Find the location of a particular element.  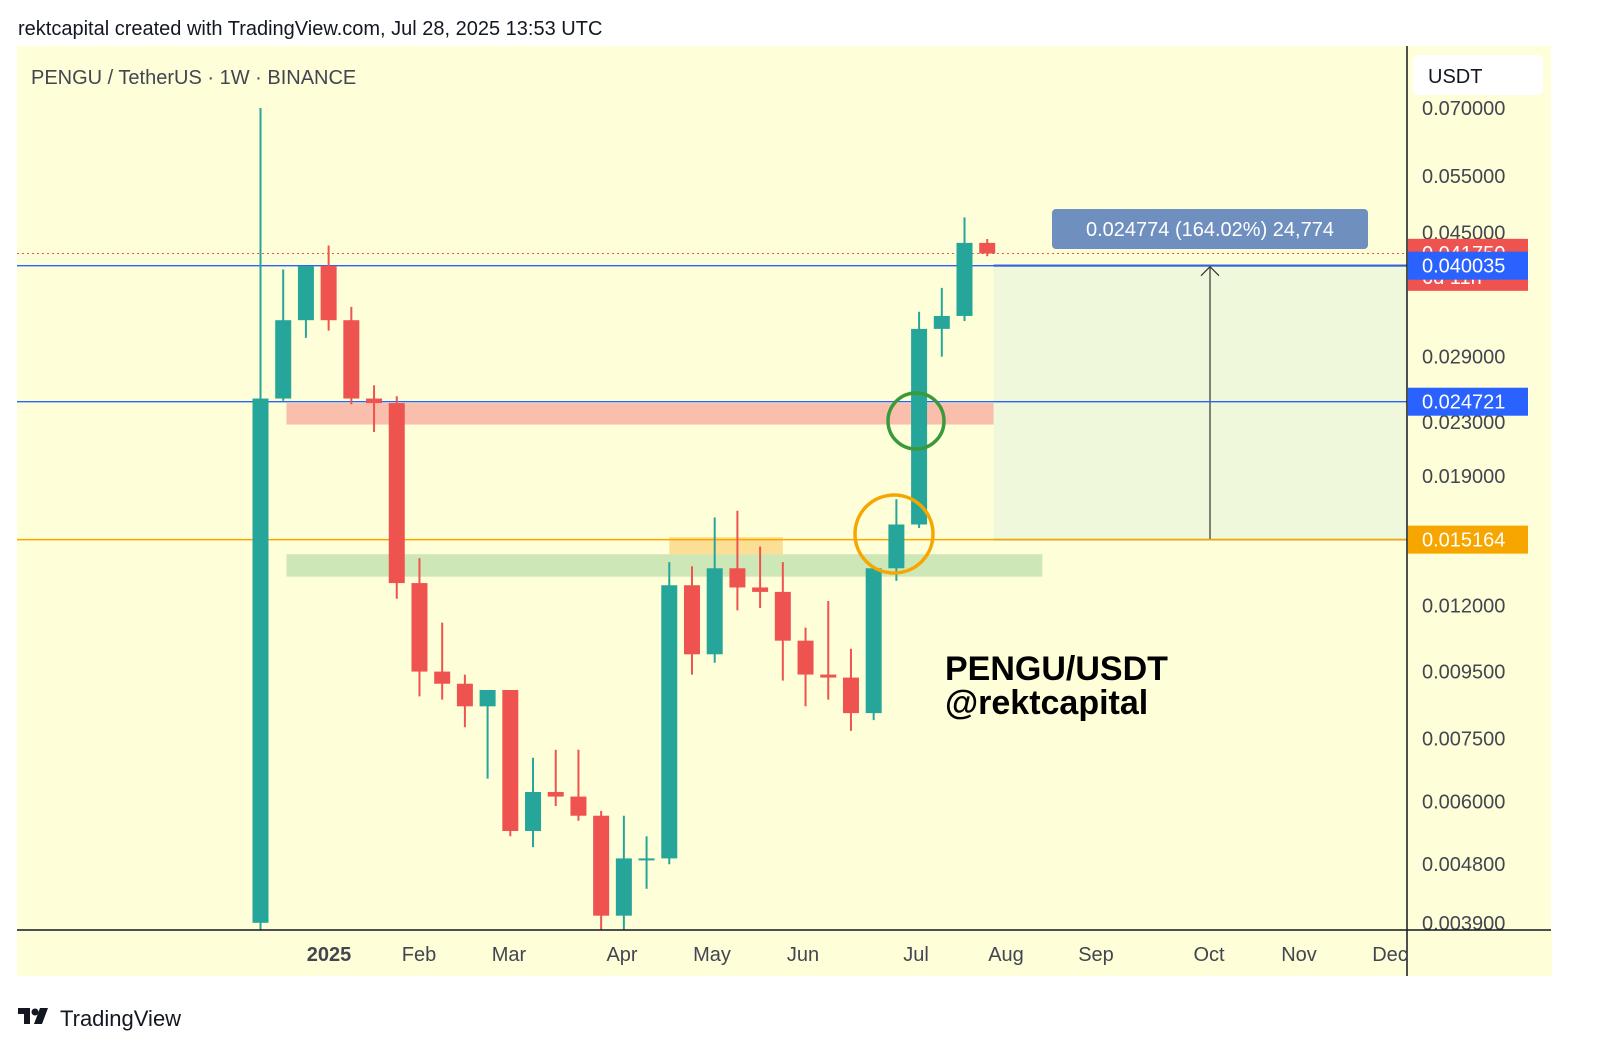

breakout-circle-green is located at coordinates (916, 421).